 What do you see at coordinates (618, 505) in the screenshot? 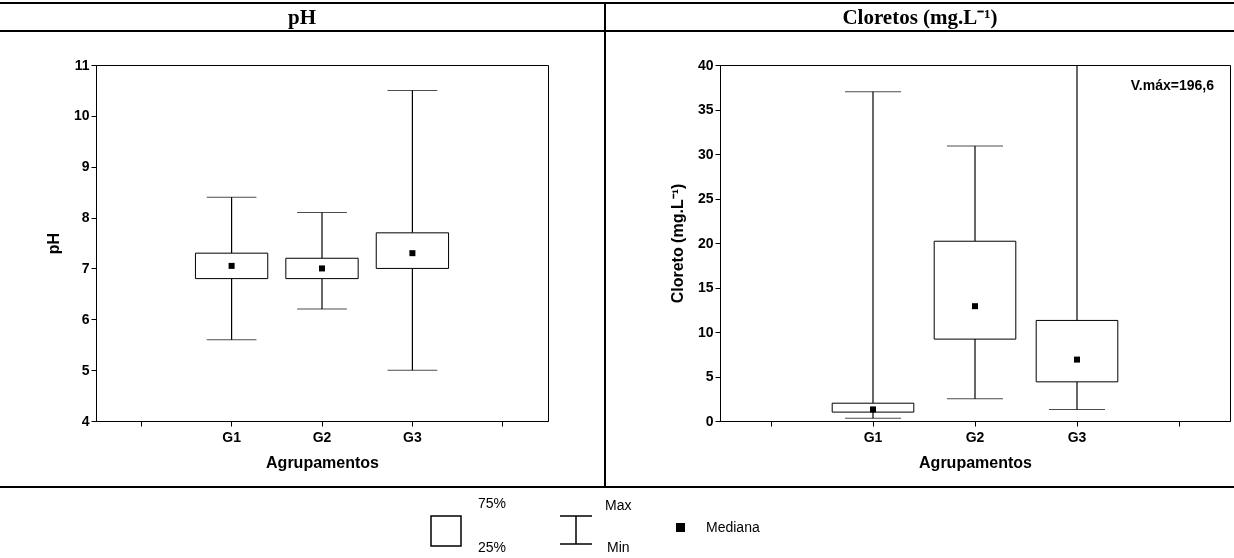
I see `text: Max` at bounding box center [618, 505].